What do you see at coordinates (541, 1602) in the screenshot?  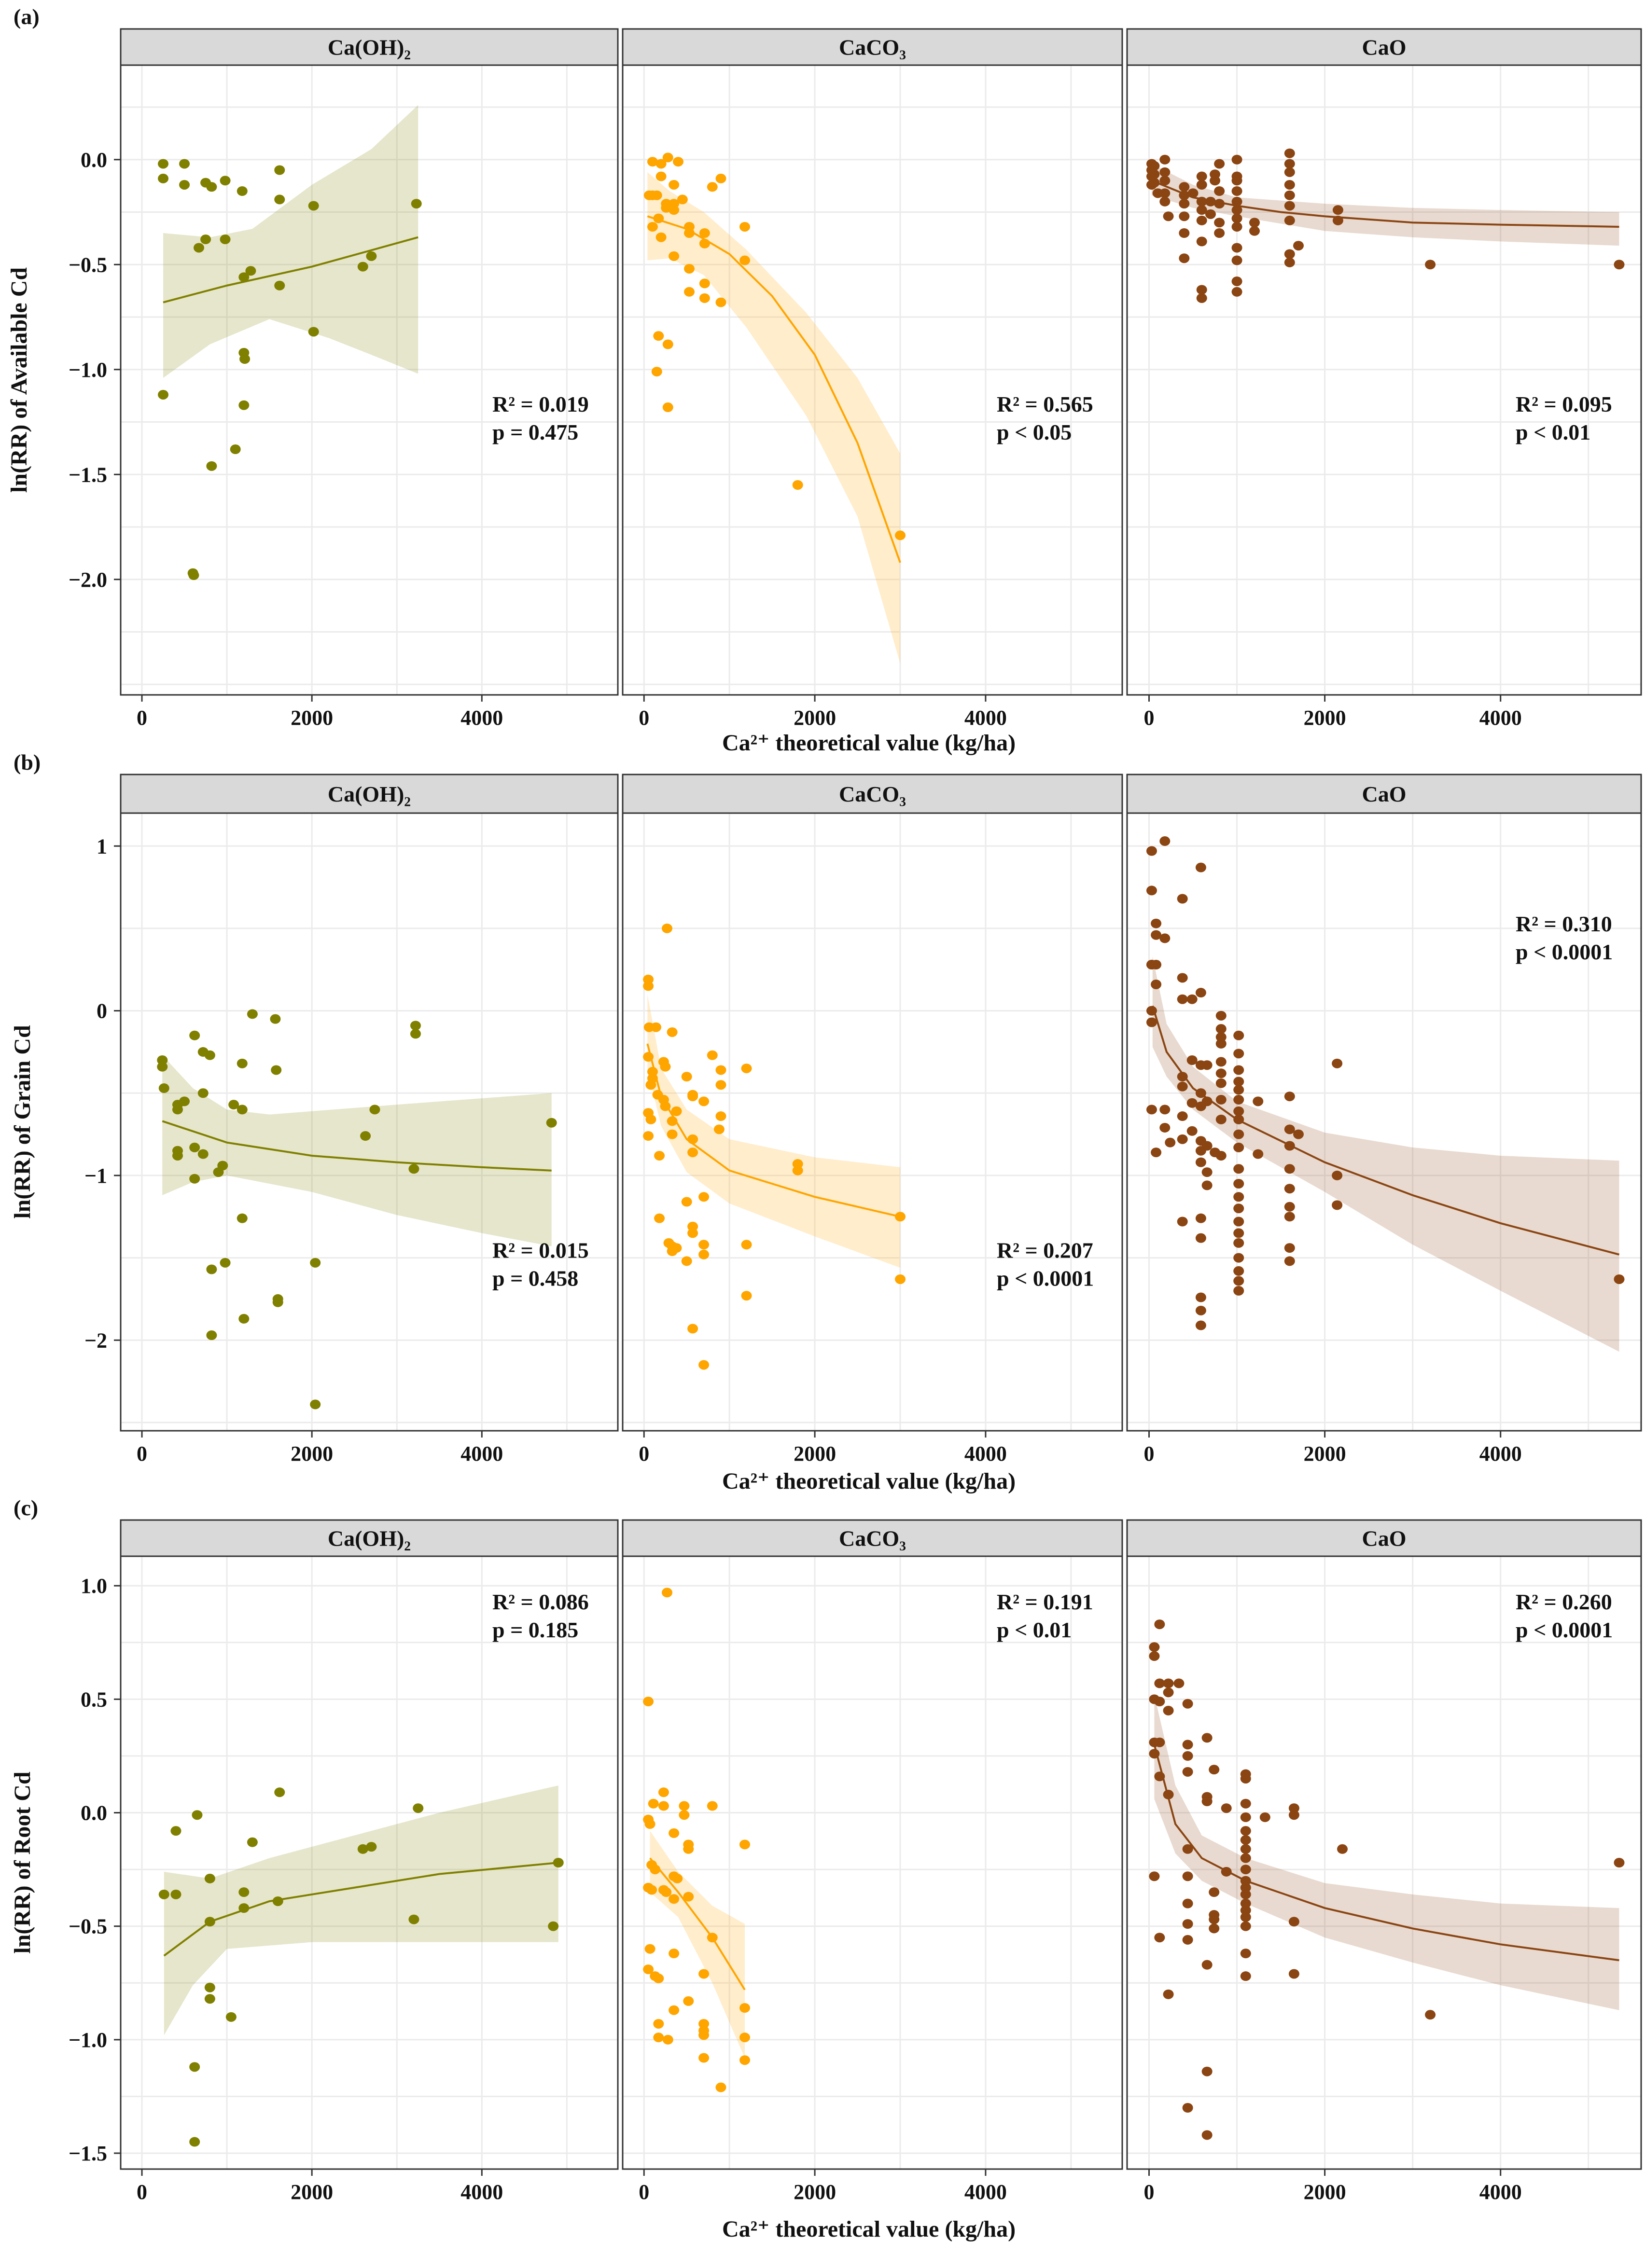 I see `r-squared-label: R² = 0.086` at bounding box center [541, 1602].